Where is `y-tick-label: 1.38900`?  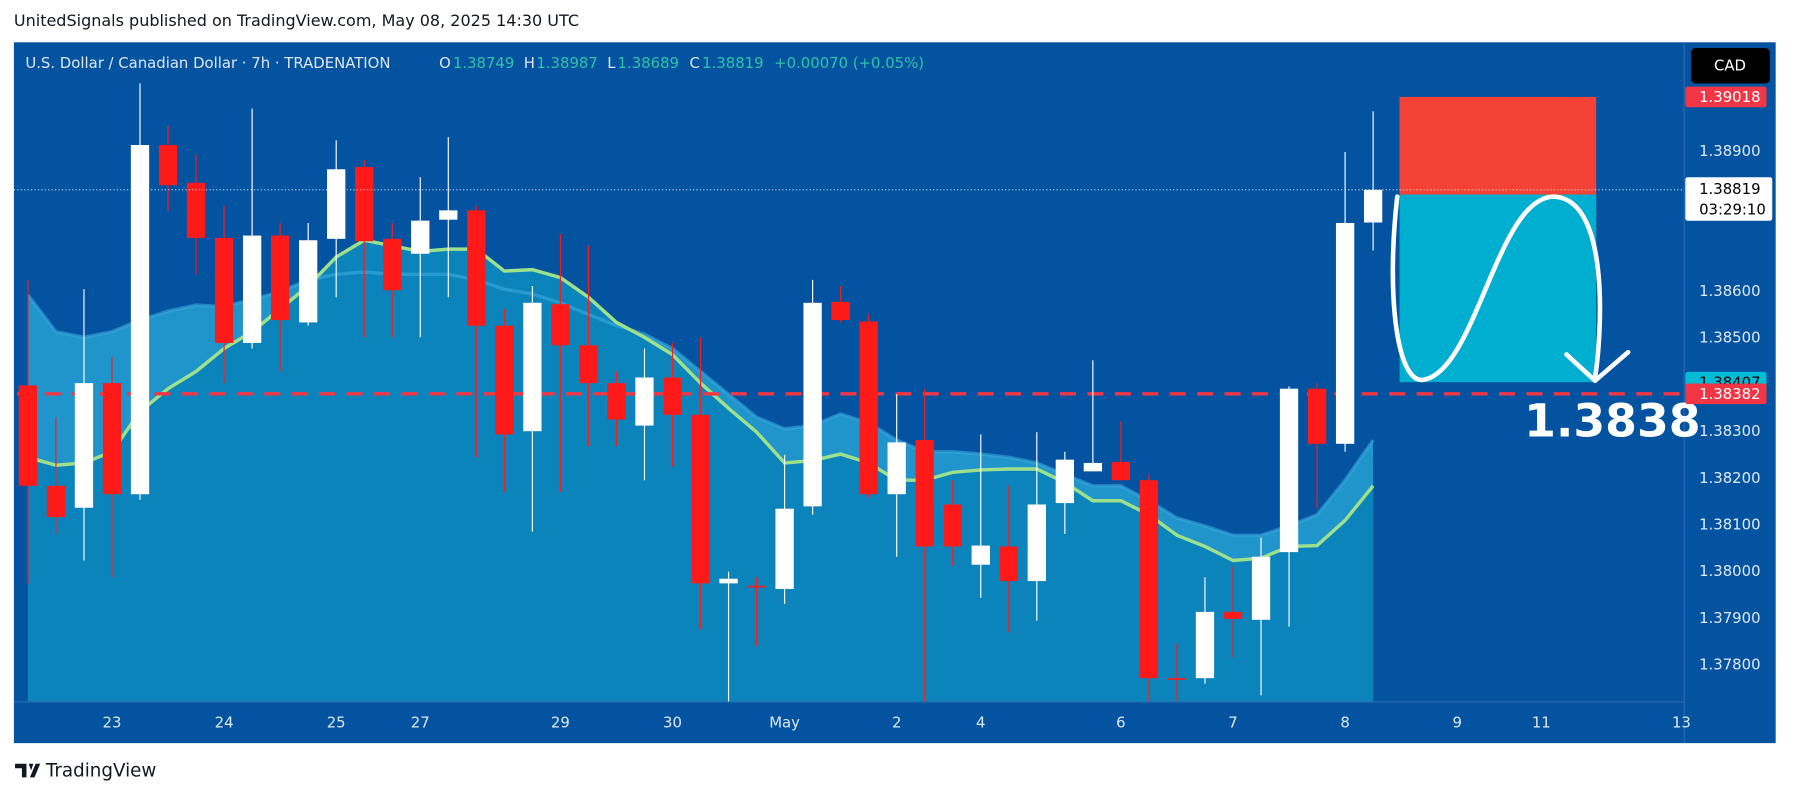 y-tick-label: 1.38900 is located at coordinates (1729, 151).